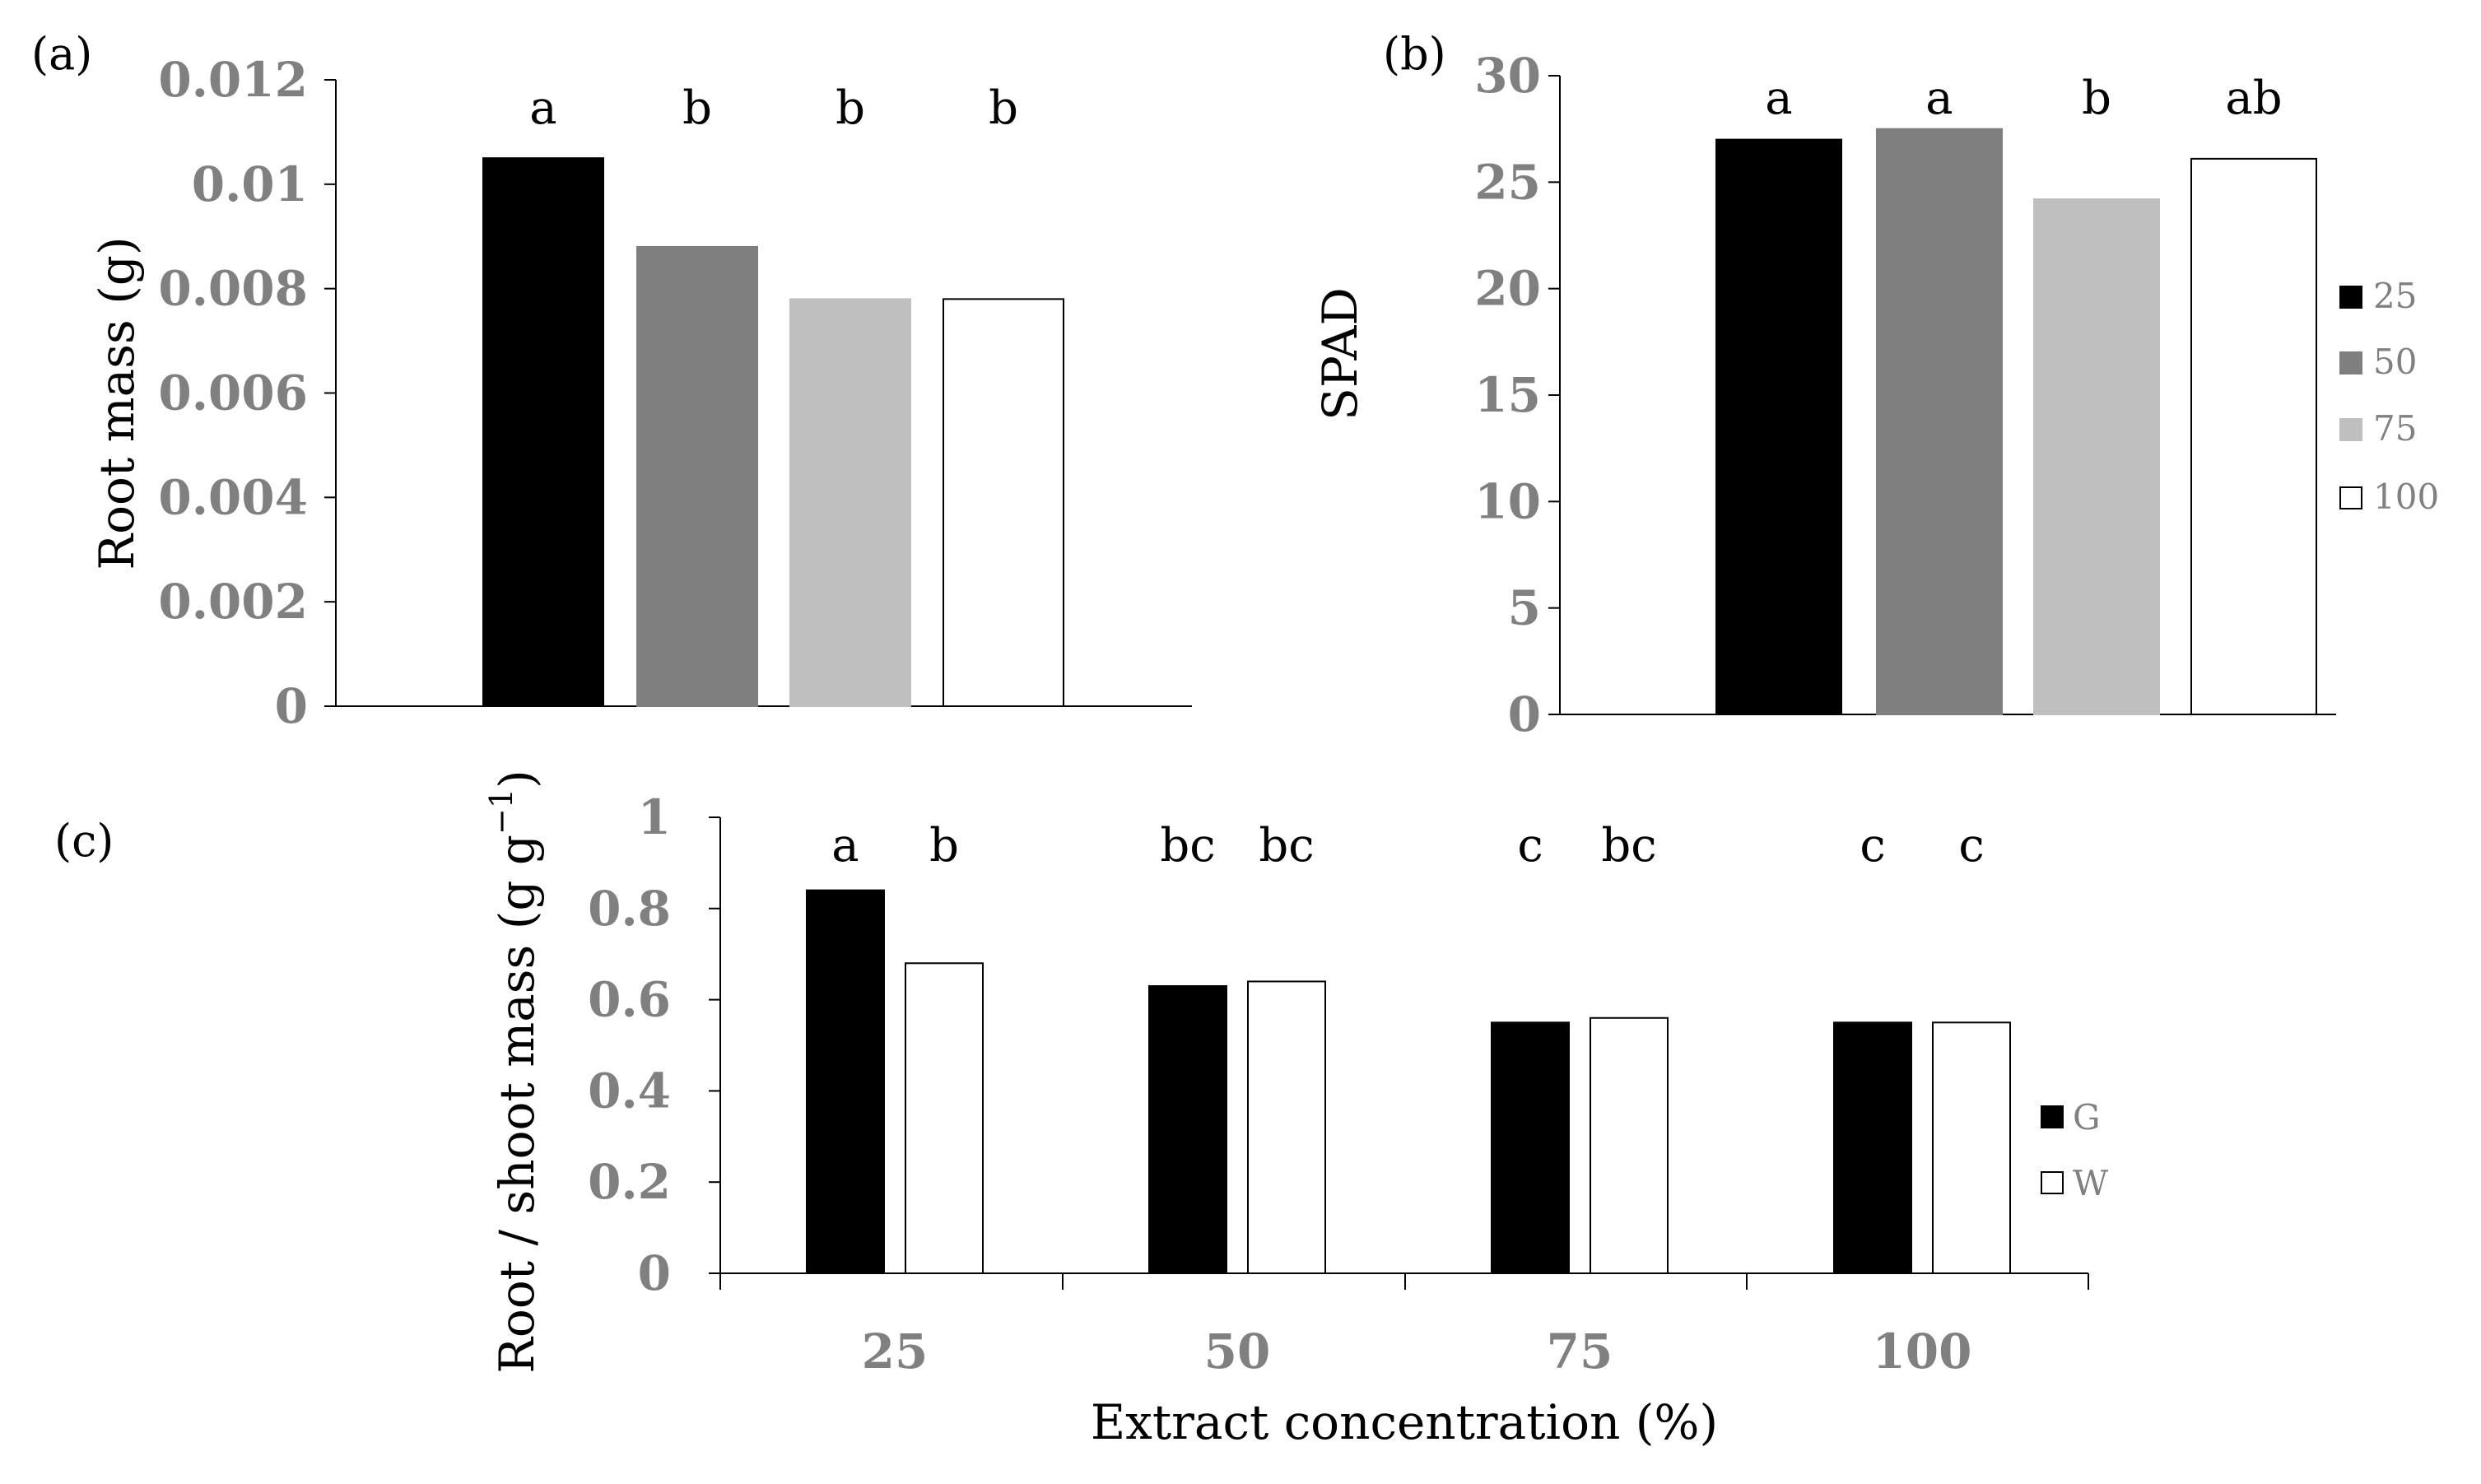 This screenshot has width=2481, height=1484. I want to click on panel-b-legend: 25 50 75 100, so click(2389, 396).